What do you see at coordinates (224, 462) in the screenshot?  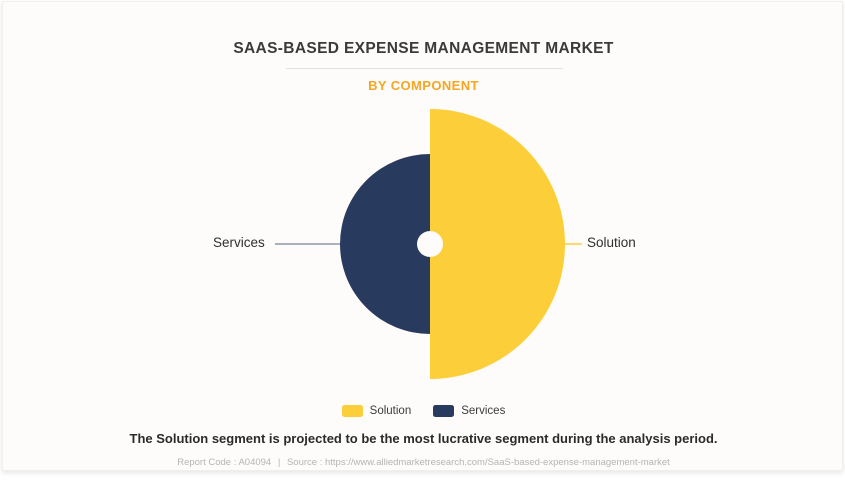 I see `report-code: Report Code : A04094` at bounding box center [224, 462].